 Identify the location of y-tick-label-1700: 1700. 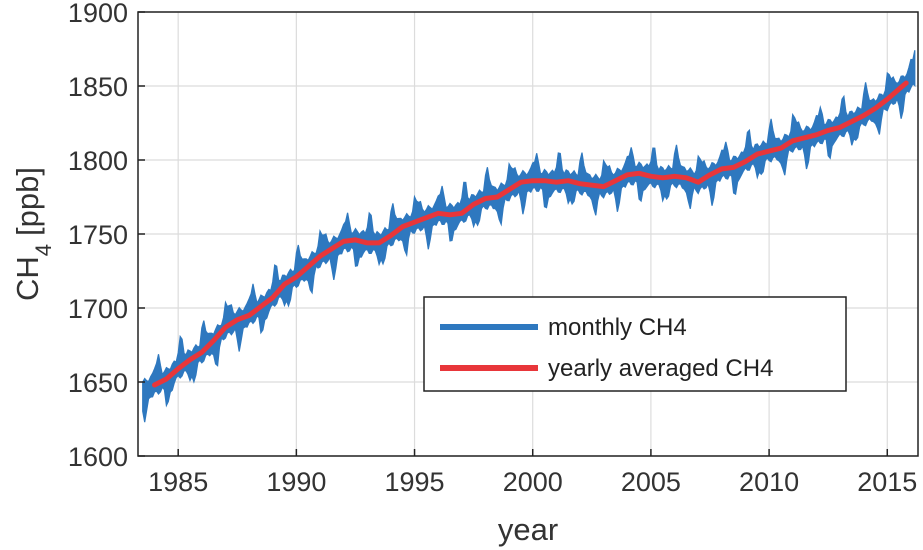
(98, 309).